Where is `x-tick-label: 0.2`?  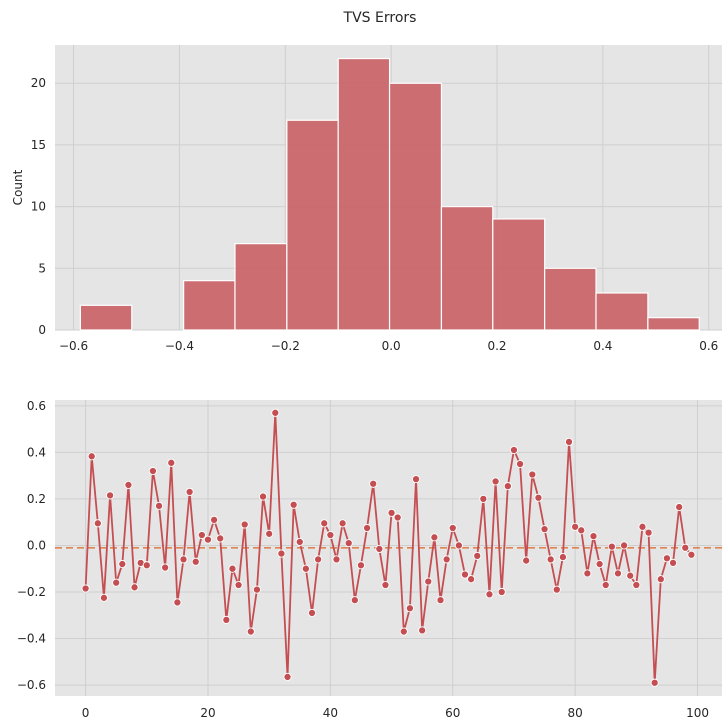 x-tick-label: 0.2 is located at coordinates (496, 346).